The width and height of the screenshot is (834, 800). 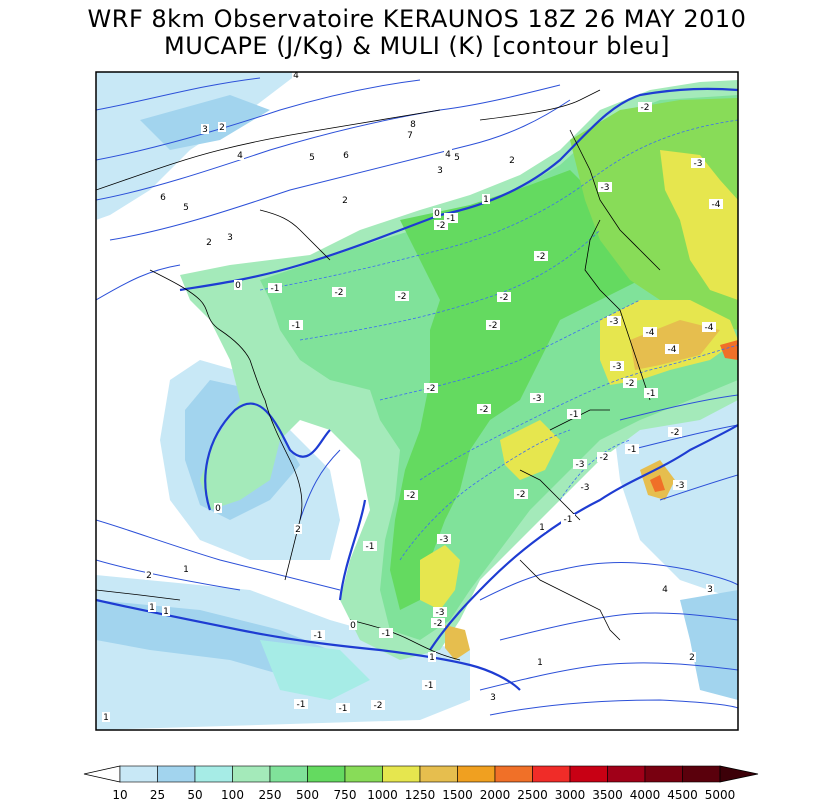 What do you see at coordinates (157, 794) in the screenshot?
I see `legend-tick-label: 25` at bounding box center [157, 794].